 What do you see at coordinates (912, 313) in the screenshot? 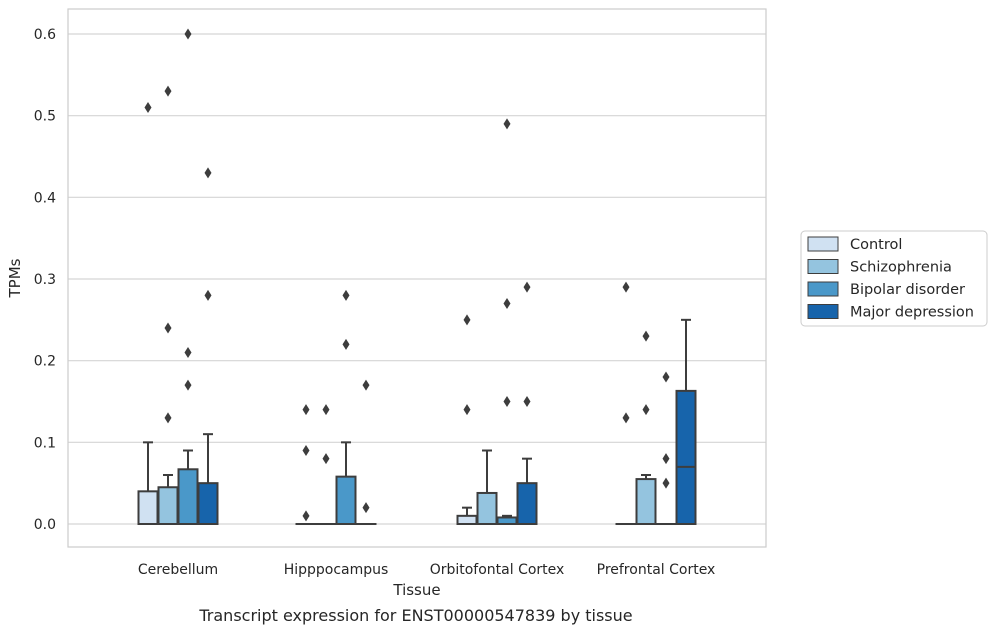
I see `legend-label: Major depression` at bounding box center [912, 313].